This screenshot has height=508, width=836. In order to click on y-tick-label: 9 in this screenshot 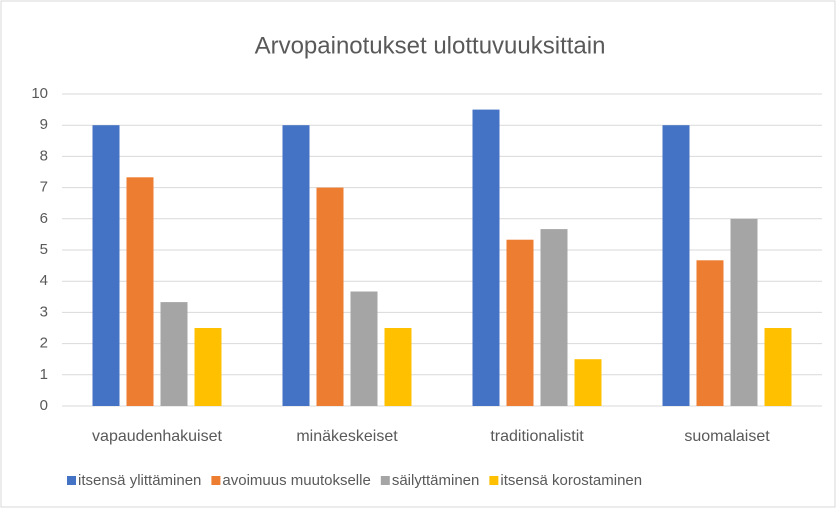, I will do `click(44, 124)`.